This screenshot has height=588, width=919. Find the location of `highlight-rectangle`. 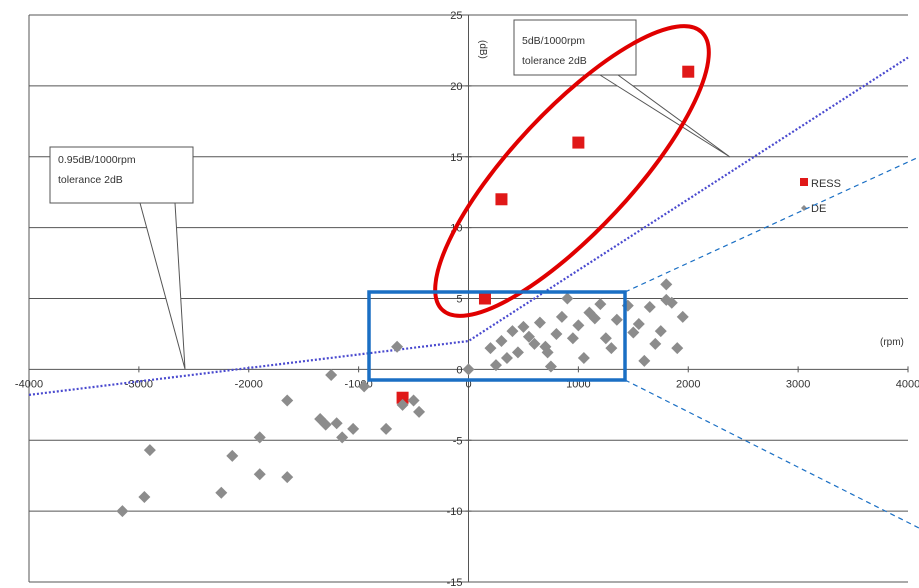

highlight-rectangle is located at coordinates (497, 336).